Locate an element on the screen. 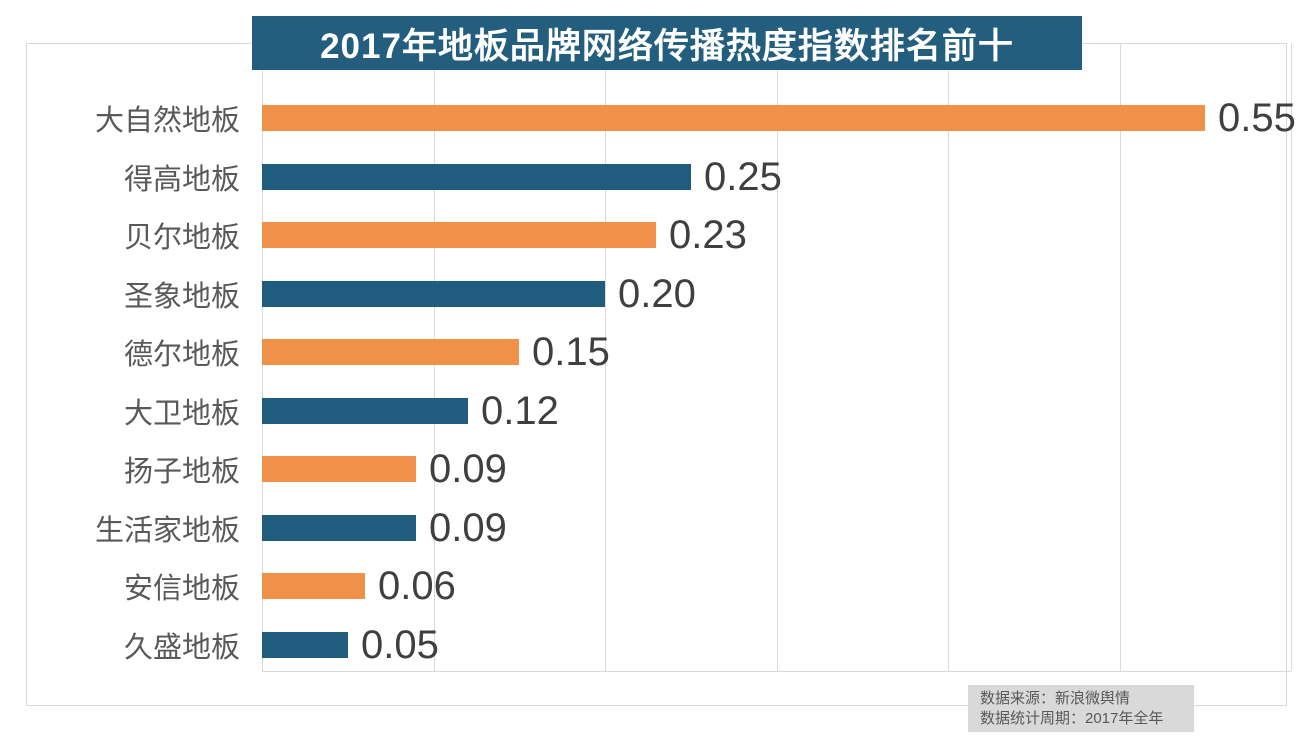 This screenshot has height=739, width=1314. chart-title-banner: 2017年地板品牌网络传播热度指数排名前十 is located at coordinates (667, 43).